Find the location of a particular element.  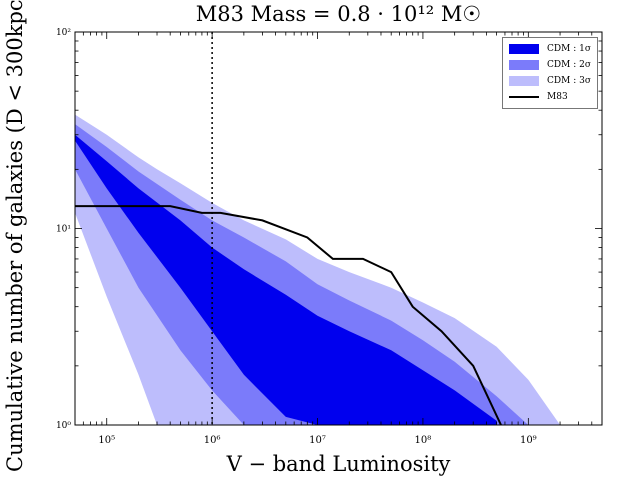

legend-swatch-cdm-1sigma is located at coordinates (524, 49).